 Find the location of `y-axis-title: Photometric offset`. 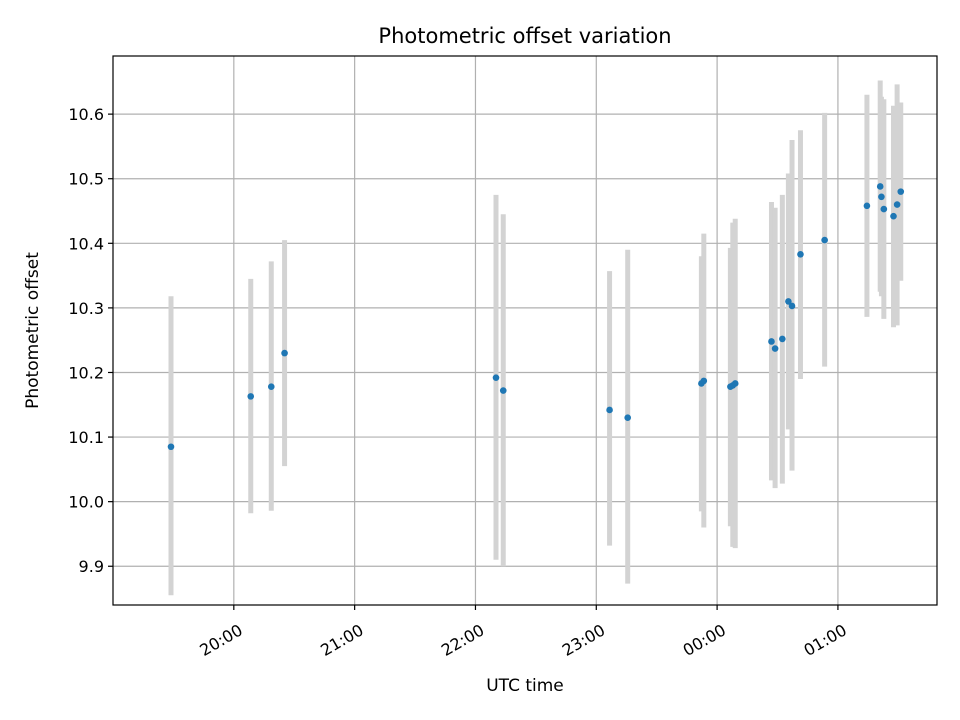

y-axis-title: Photometric offset is located at coordinates (33, 330).